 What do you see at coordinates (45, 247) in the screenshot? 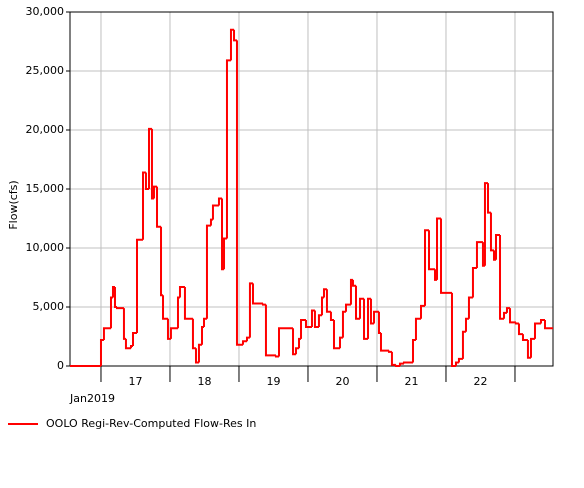
I see `y-tick-label: 10,000` at bounding box center [45, 247].